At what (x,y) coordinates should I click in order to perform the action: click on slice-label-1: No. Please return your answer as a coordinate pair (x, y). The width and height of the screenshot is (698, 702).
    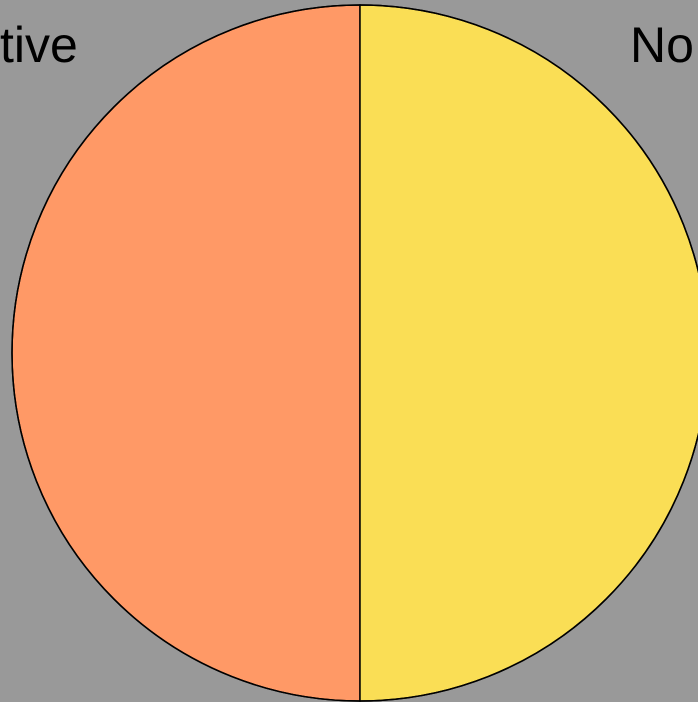
    Looking at the image, I should click on (662, 45).